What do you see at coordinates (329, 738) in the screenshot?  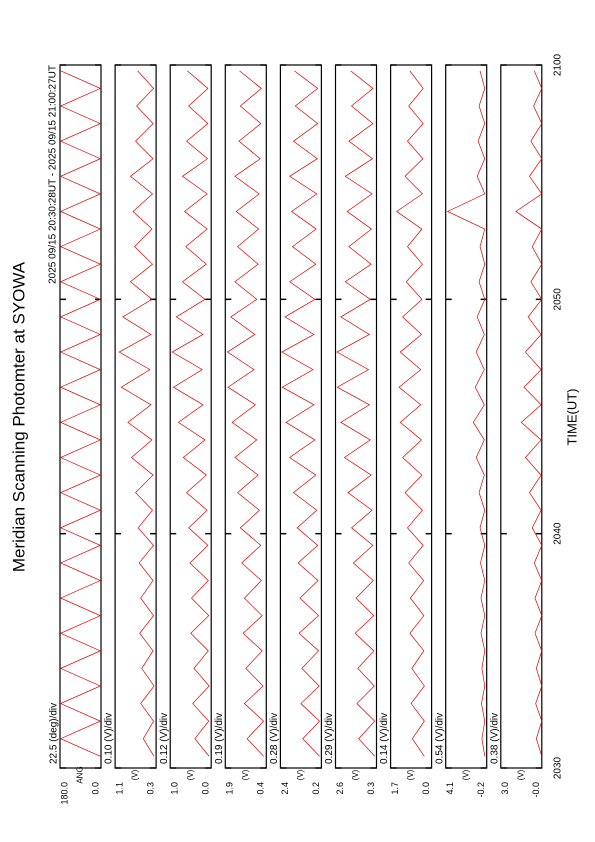 I see `panel-scale-label: 0.29 (V)/div` at bounding box center [329, 738].